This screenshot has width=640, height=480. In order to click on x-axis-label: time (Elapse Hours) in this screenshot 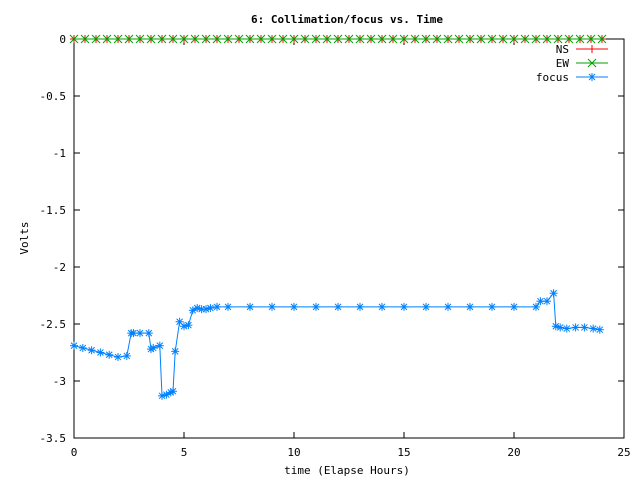, I will do `click(347, 470)`.